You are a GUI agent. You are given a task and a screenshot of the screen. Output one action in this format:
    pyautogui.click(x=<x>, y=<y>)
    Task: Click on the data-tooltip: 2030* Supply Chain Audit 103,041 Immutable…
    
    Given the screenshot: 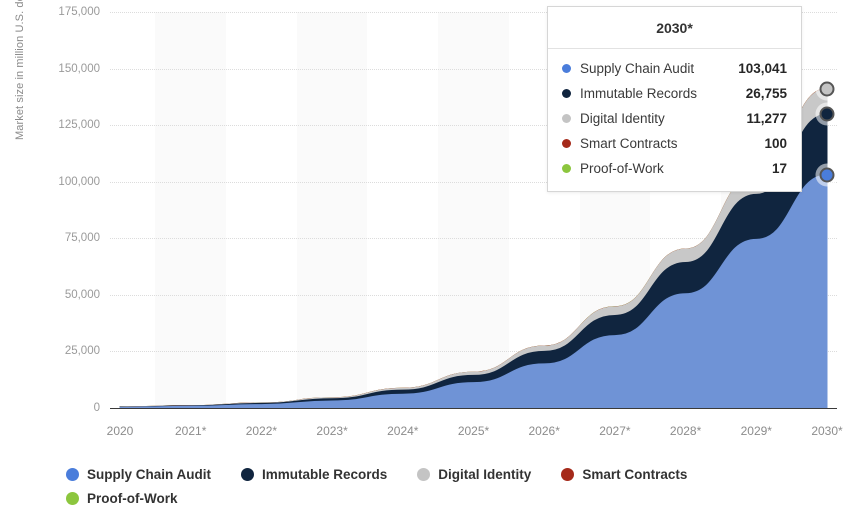 What is the action you would take?
    pyautogui.click(x=674, y=99)
    